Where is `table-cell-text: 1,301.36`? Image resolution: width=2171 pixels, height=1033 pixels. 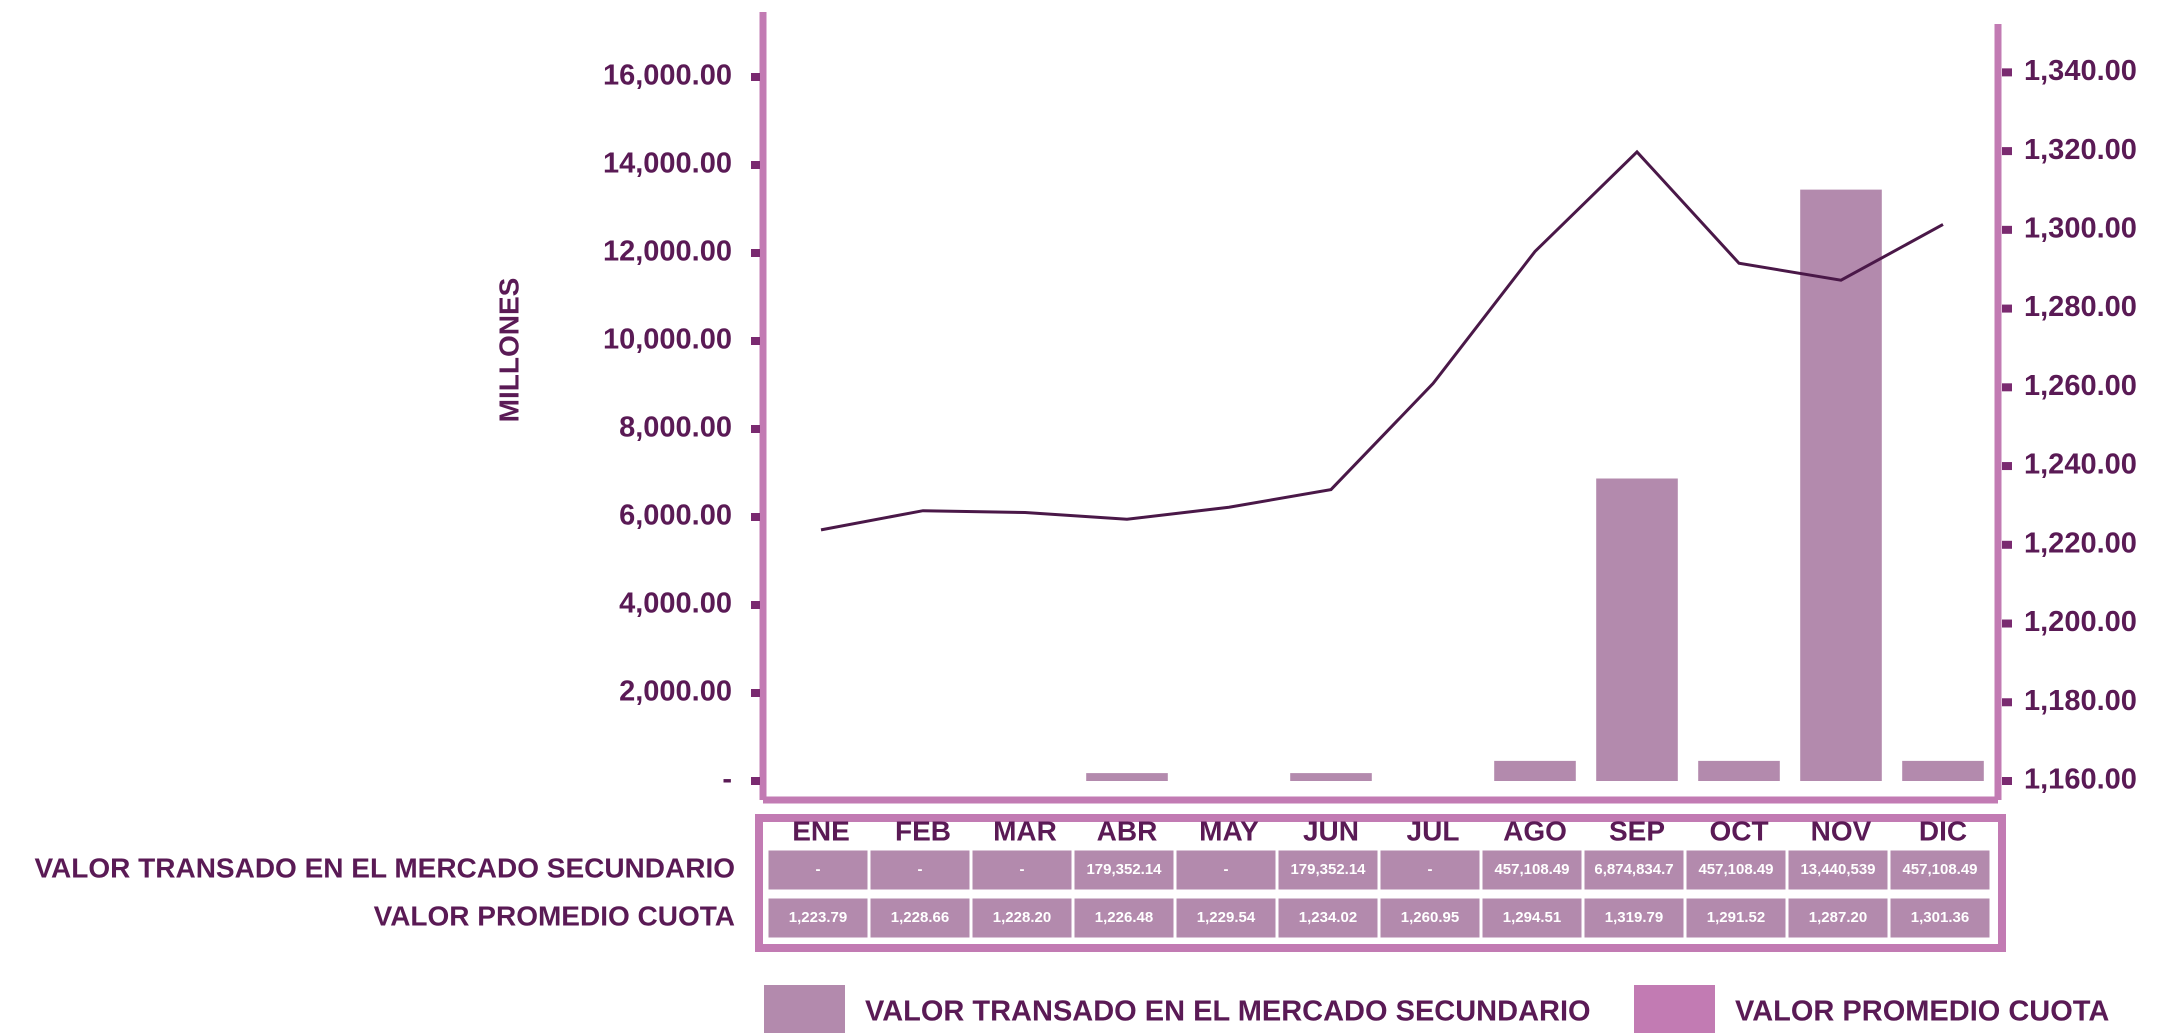
table-cell-text: 1,301.36 is located at coordinates (1940, 917).